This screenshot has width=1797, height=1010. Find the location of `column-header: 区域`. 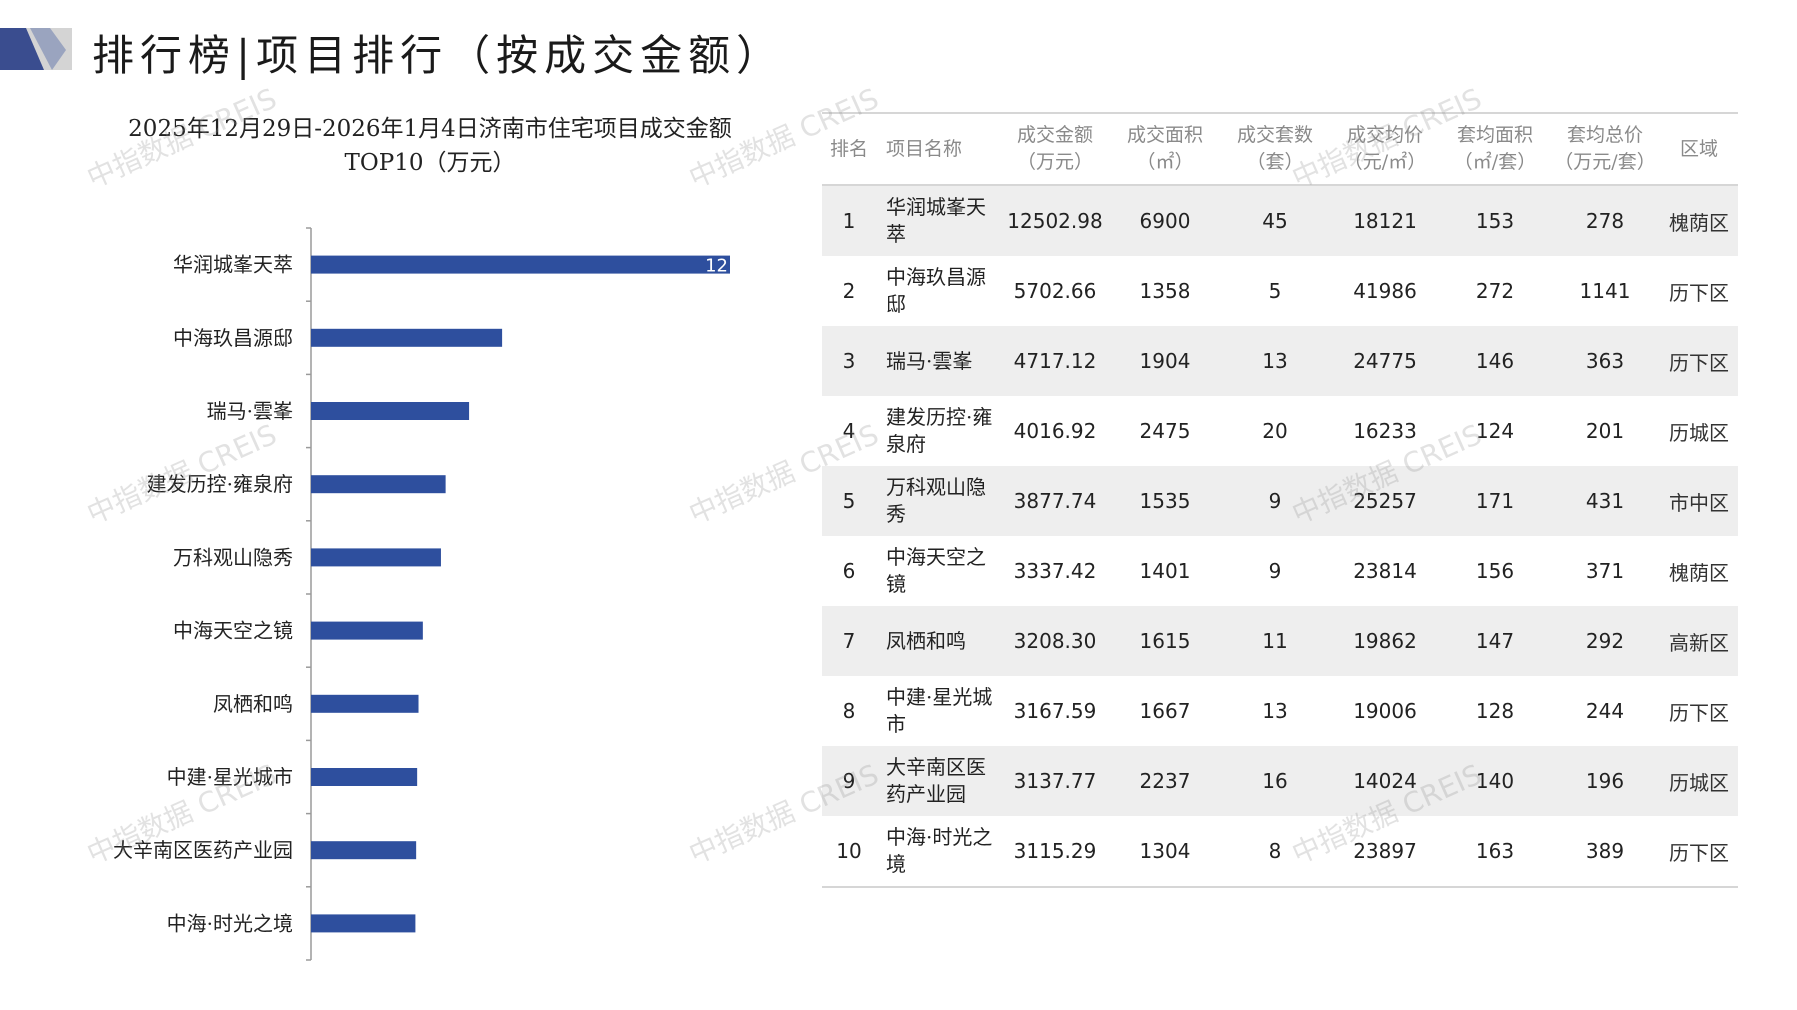

column-header: 区域 is located at coordinates (1699, 149).